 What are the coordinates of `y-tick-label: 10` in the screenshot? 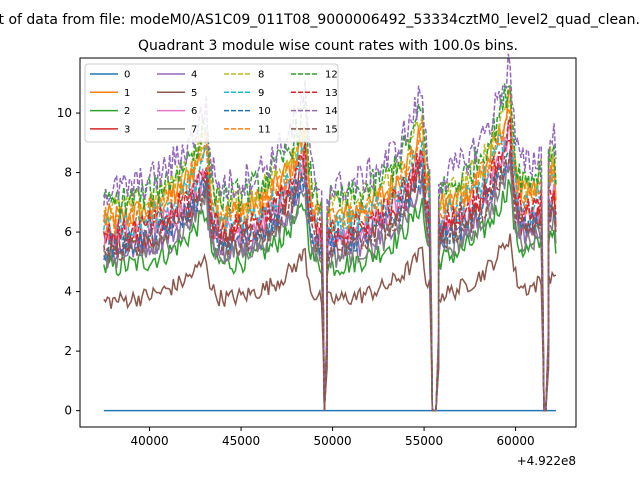 It's located at (64, 113).